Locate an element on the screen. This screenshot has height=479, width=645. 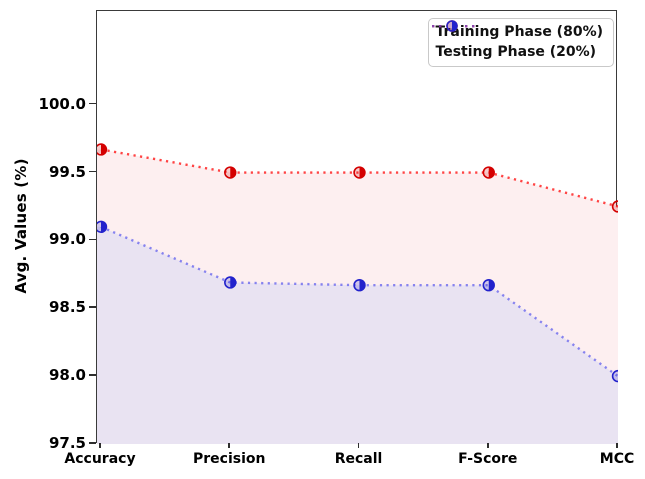
x-tick-label: MCC is located at coordinates (617, 459).